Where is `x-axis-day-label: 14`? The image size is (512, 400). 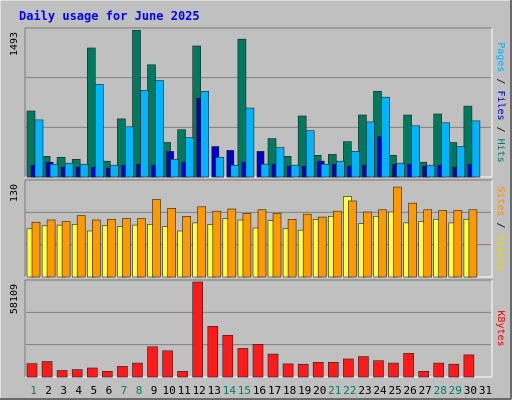
x-axis-day-label: 14 is located at coordinates (230, 390).